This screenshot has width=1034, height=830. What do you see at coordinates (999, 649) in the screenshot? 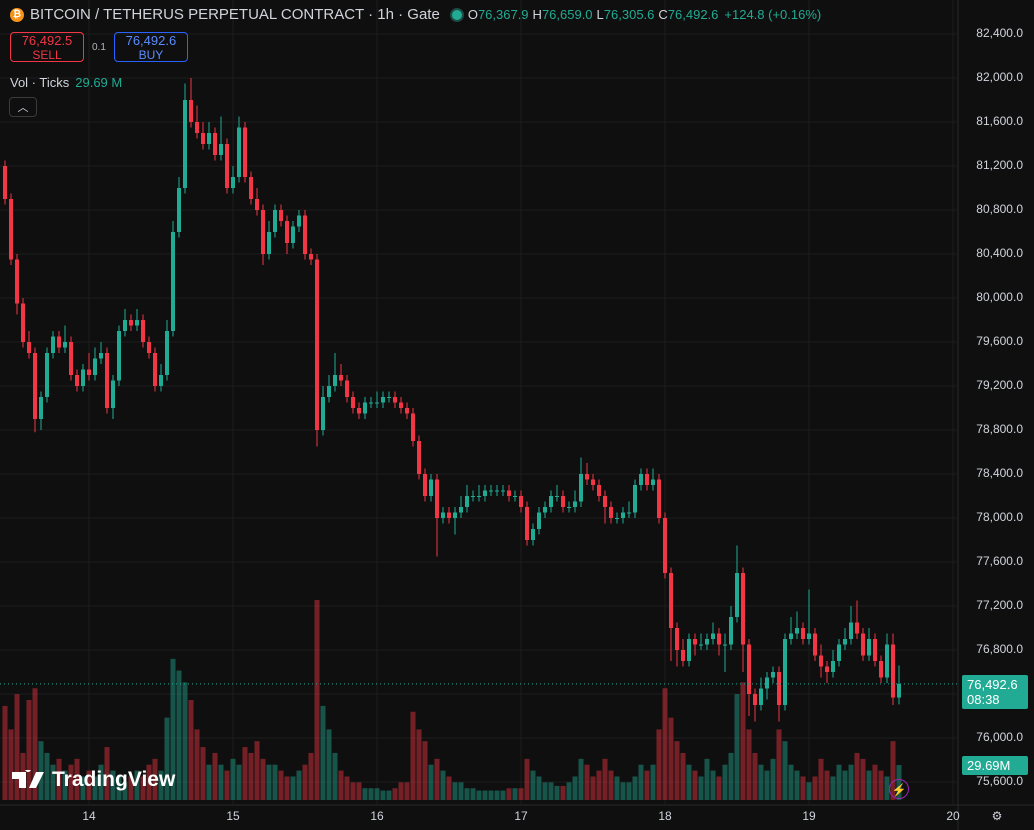
I see `y-tick-label: 76,800.0` at bounding box center [999, 649].